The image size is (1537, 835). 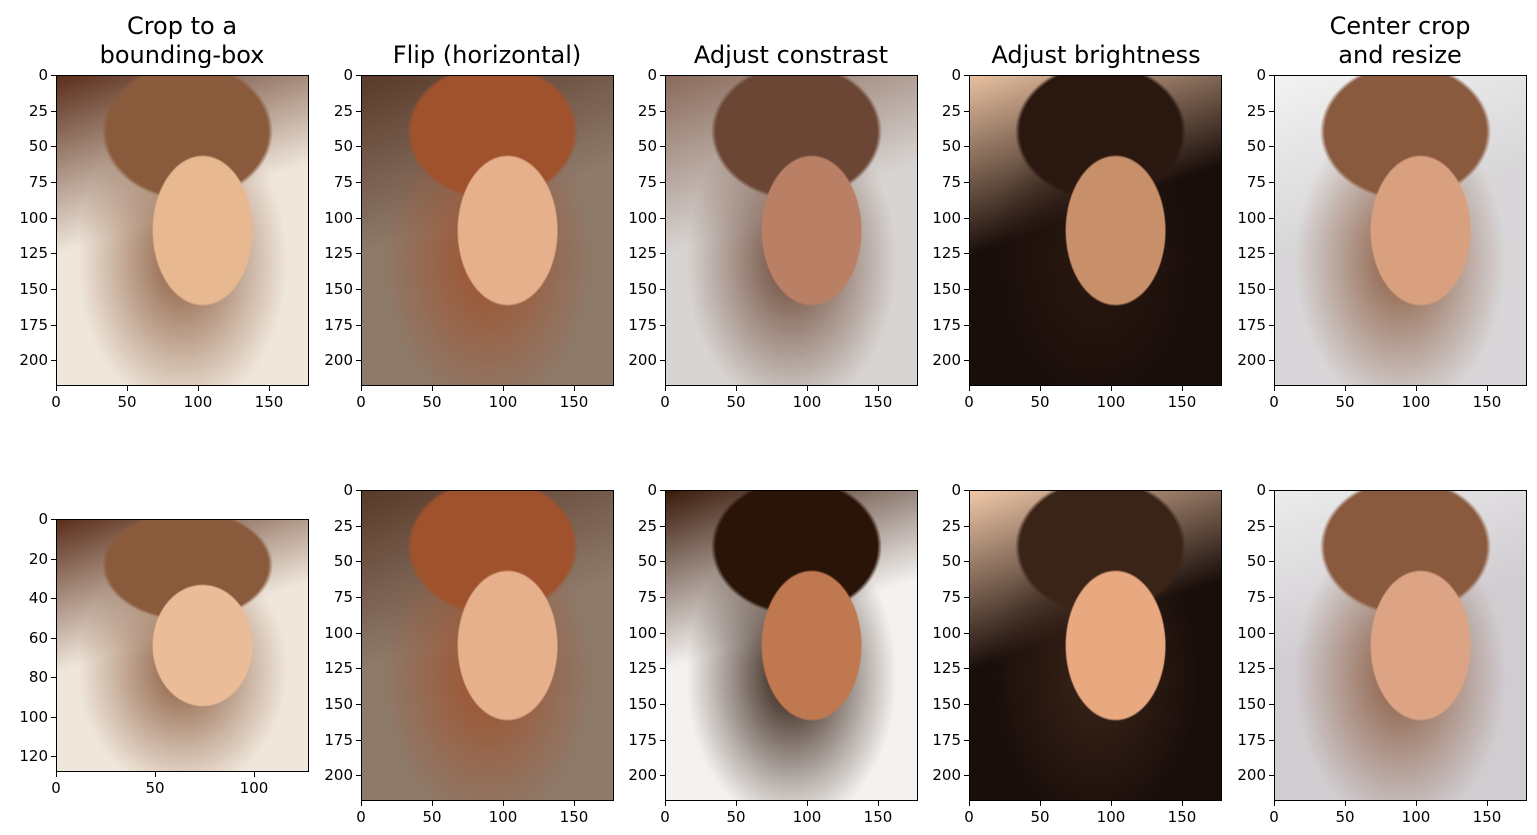 I want to click on panel-crop-bbox-original, so click(x=182, y=230).